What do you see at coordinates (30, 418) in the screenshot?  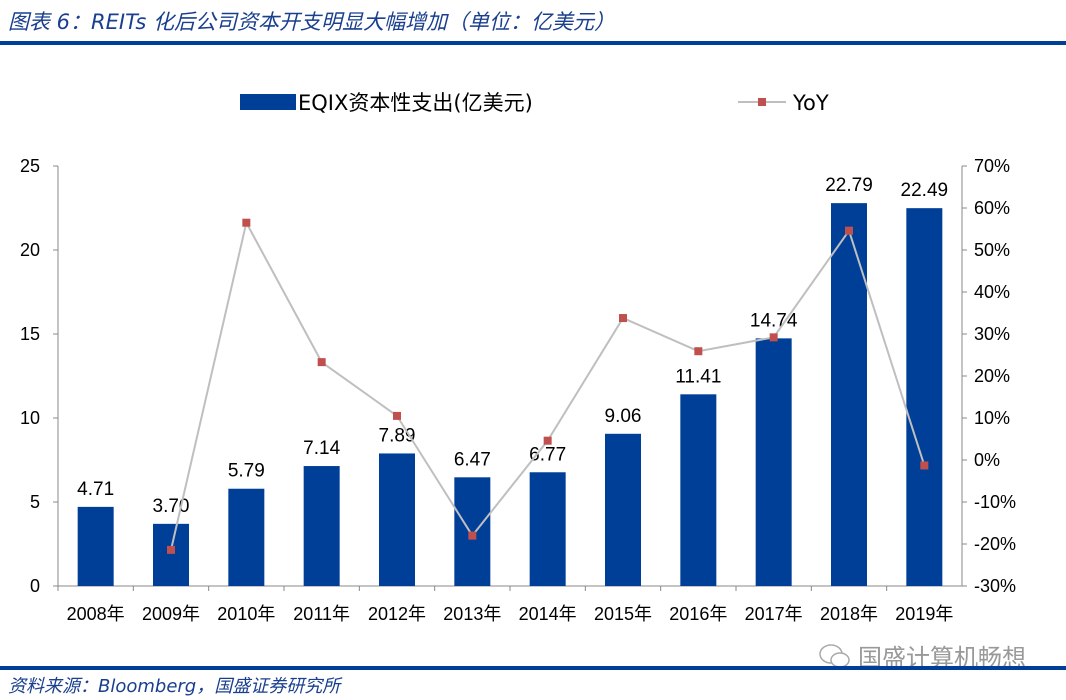 I see `left-tick-label: 10` at bounding box center [30, 418].